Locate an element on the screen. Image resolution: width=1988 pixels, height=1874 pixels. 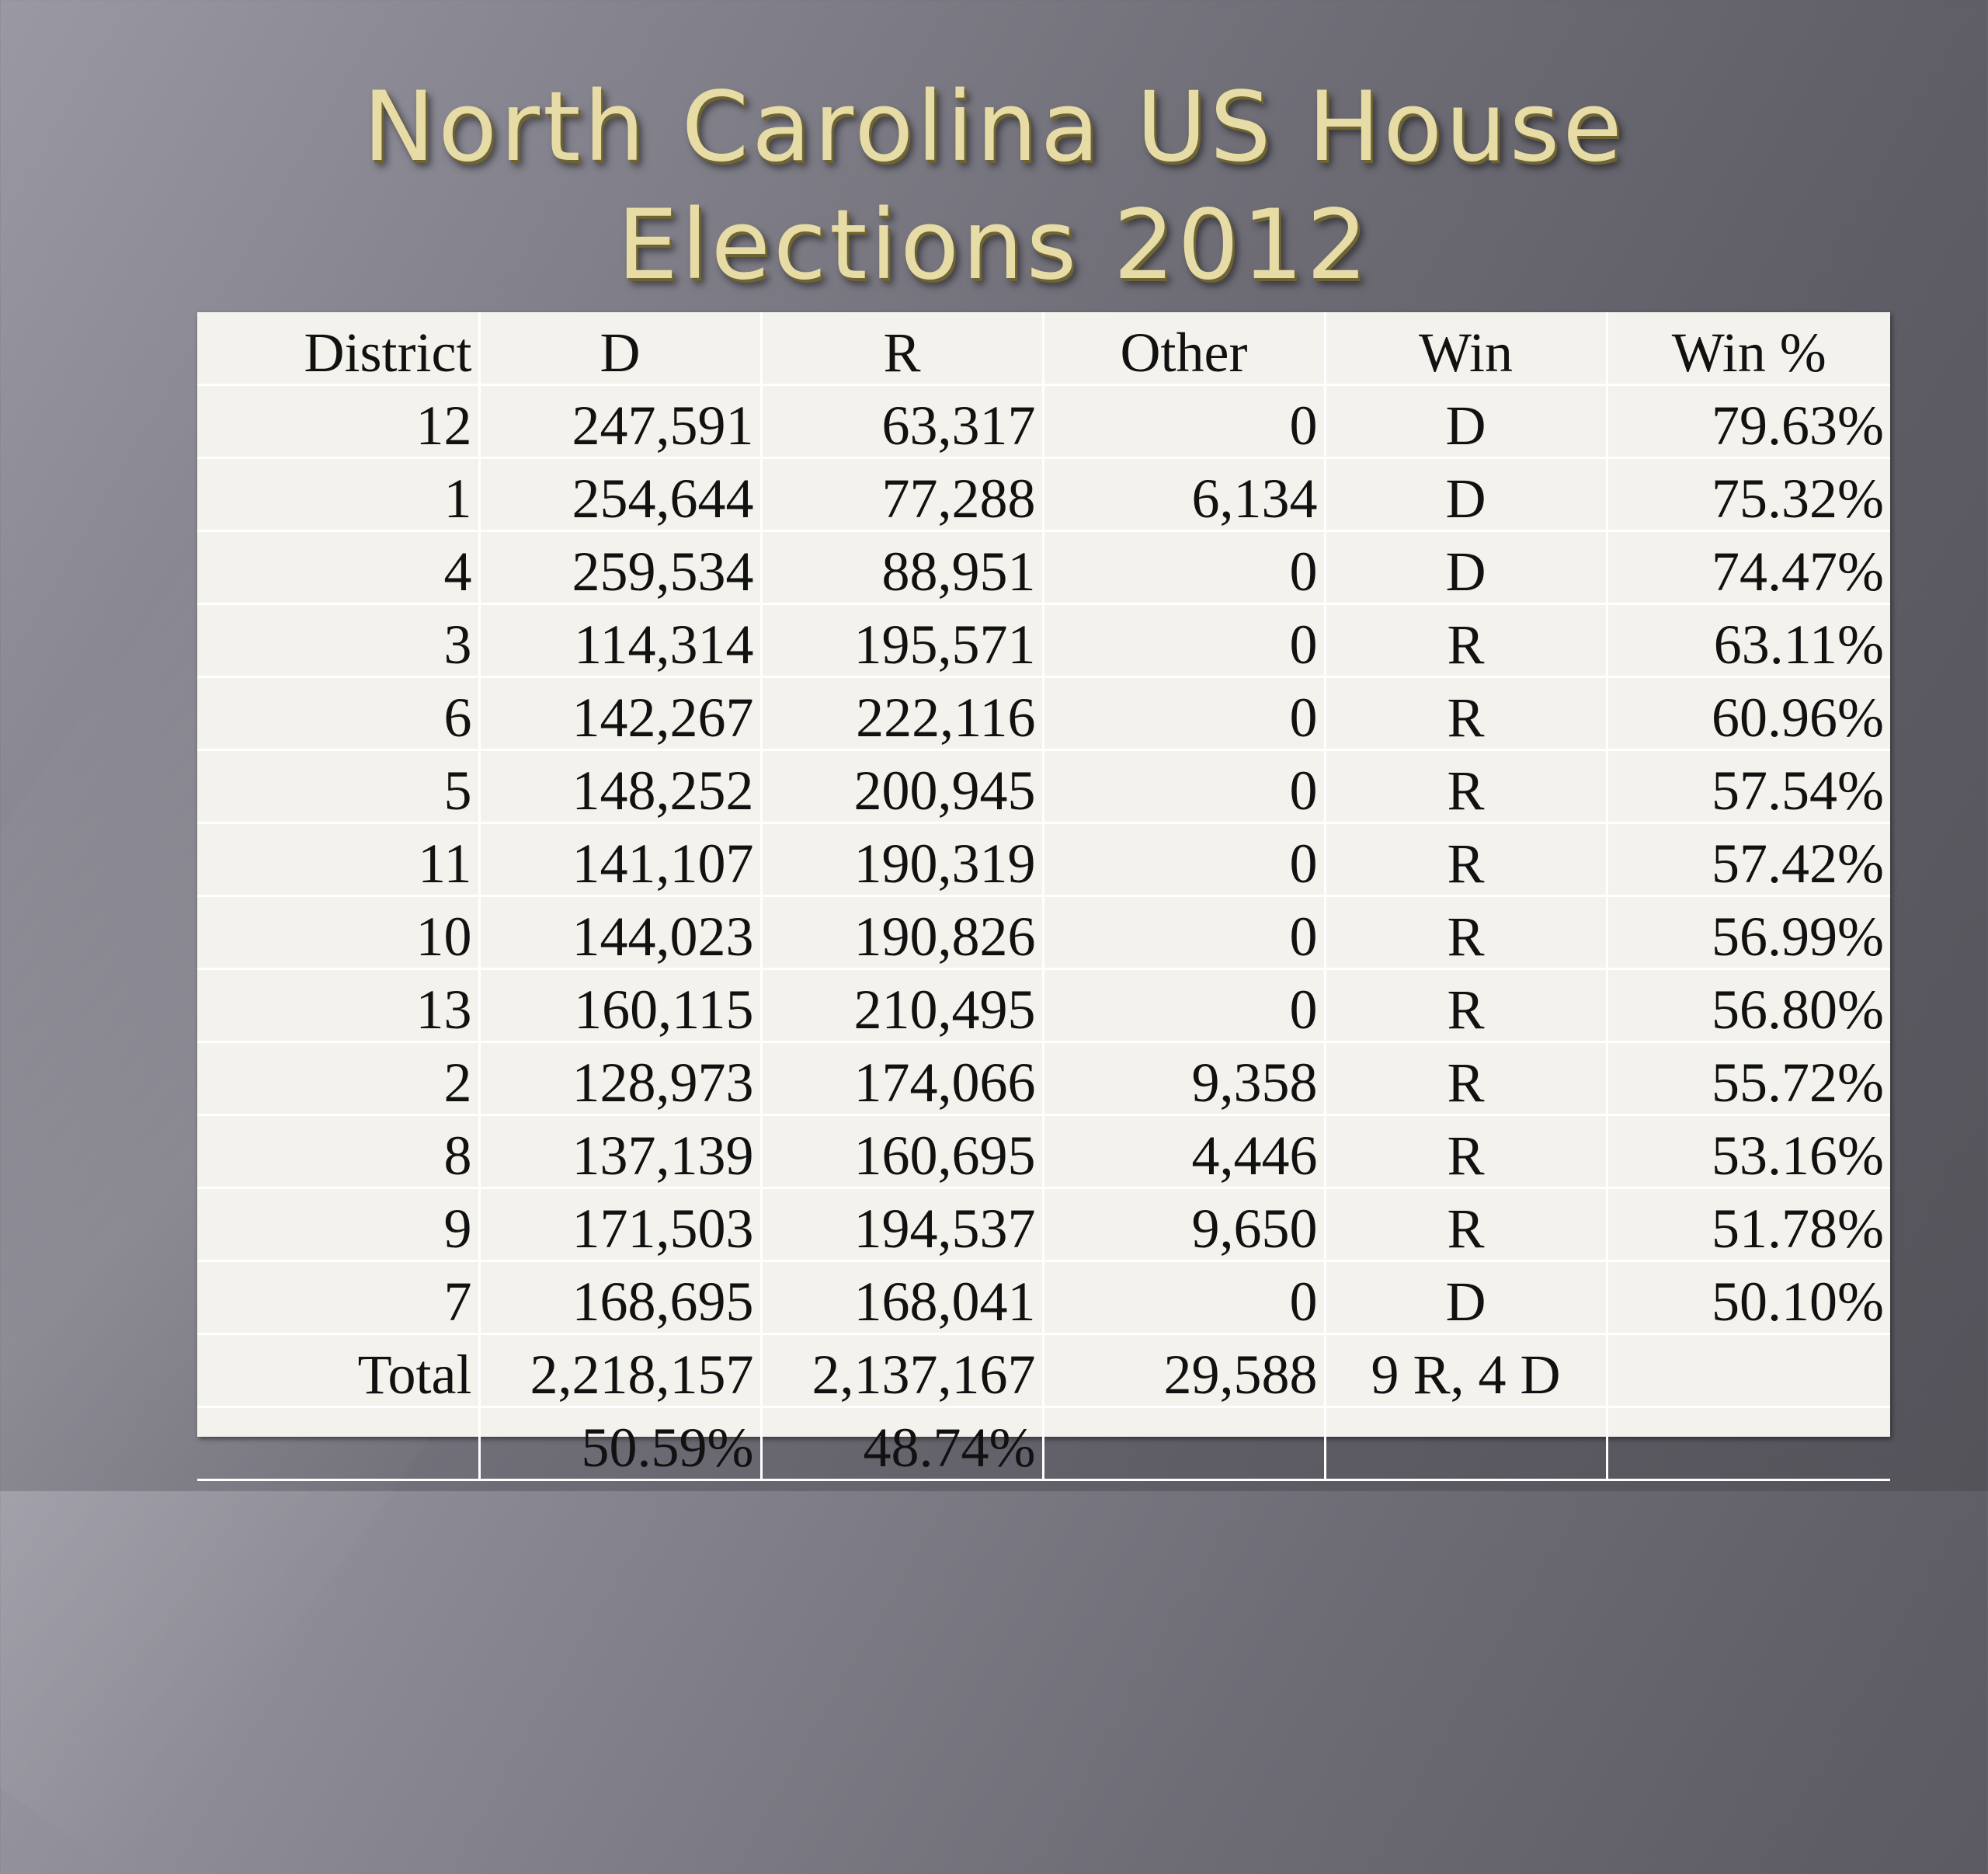
cell-rep-votes: 190,319 is located at coordinates (903, 859).